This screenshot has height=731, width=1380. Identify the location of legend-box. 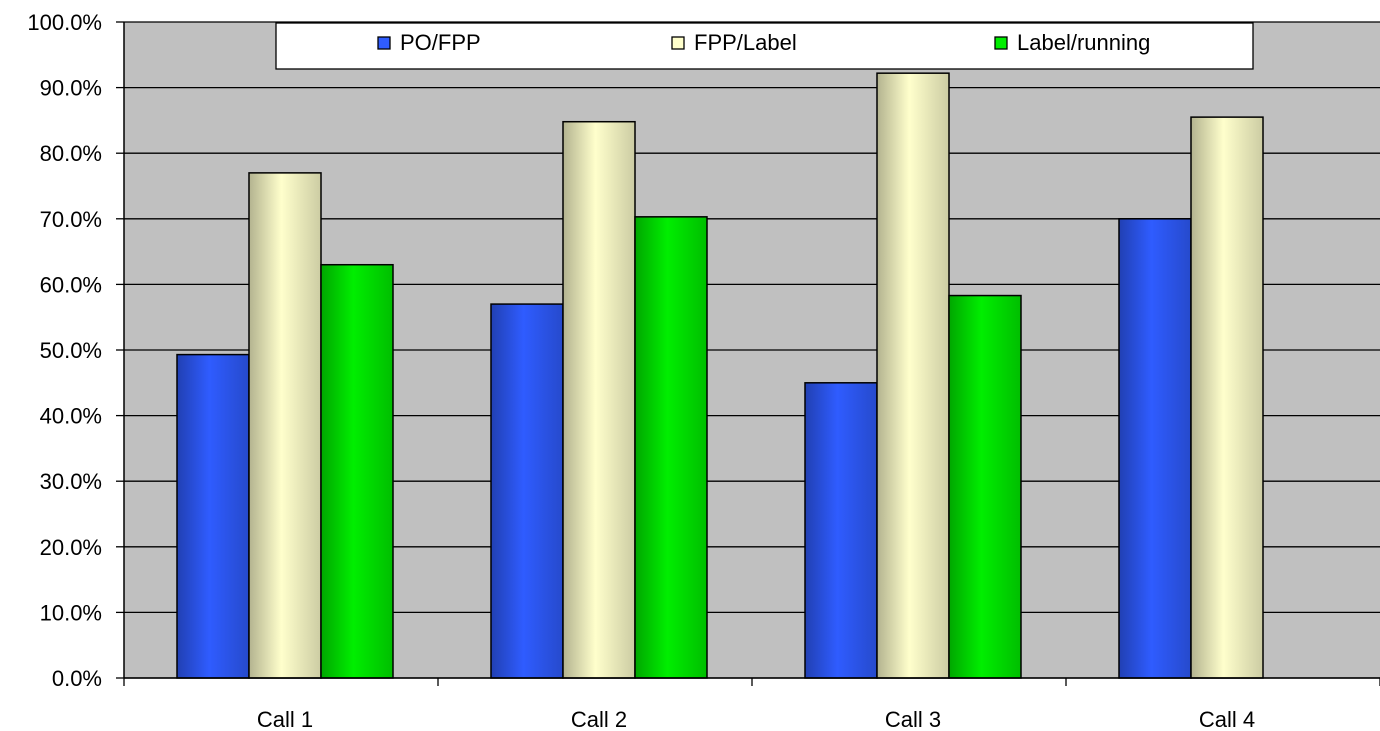
(764, 46).